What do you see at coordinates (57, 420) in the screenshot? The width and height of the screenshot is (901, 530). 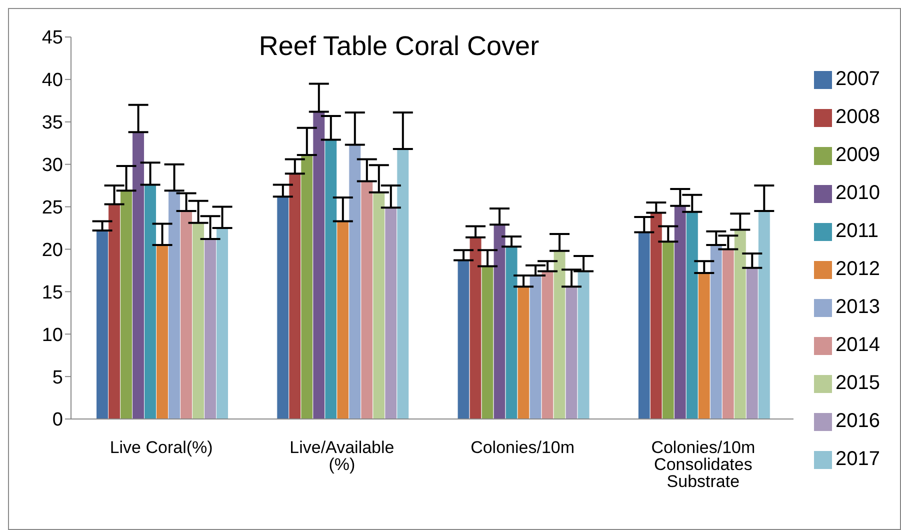 I see `y-tick-label: 0` at bounding box center [57, 420].